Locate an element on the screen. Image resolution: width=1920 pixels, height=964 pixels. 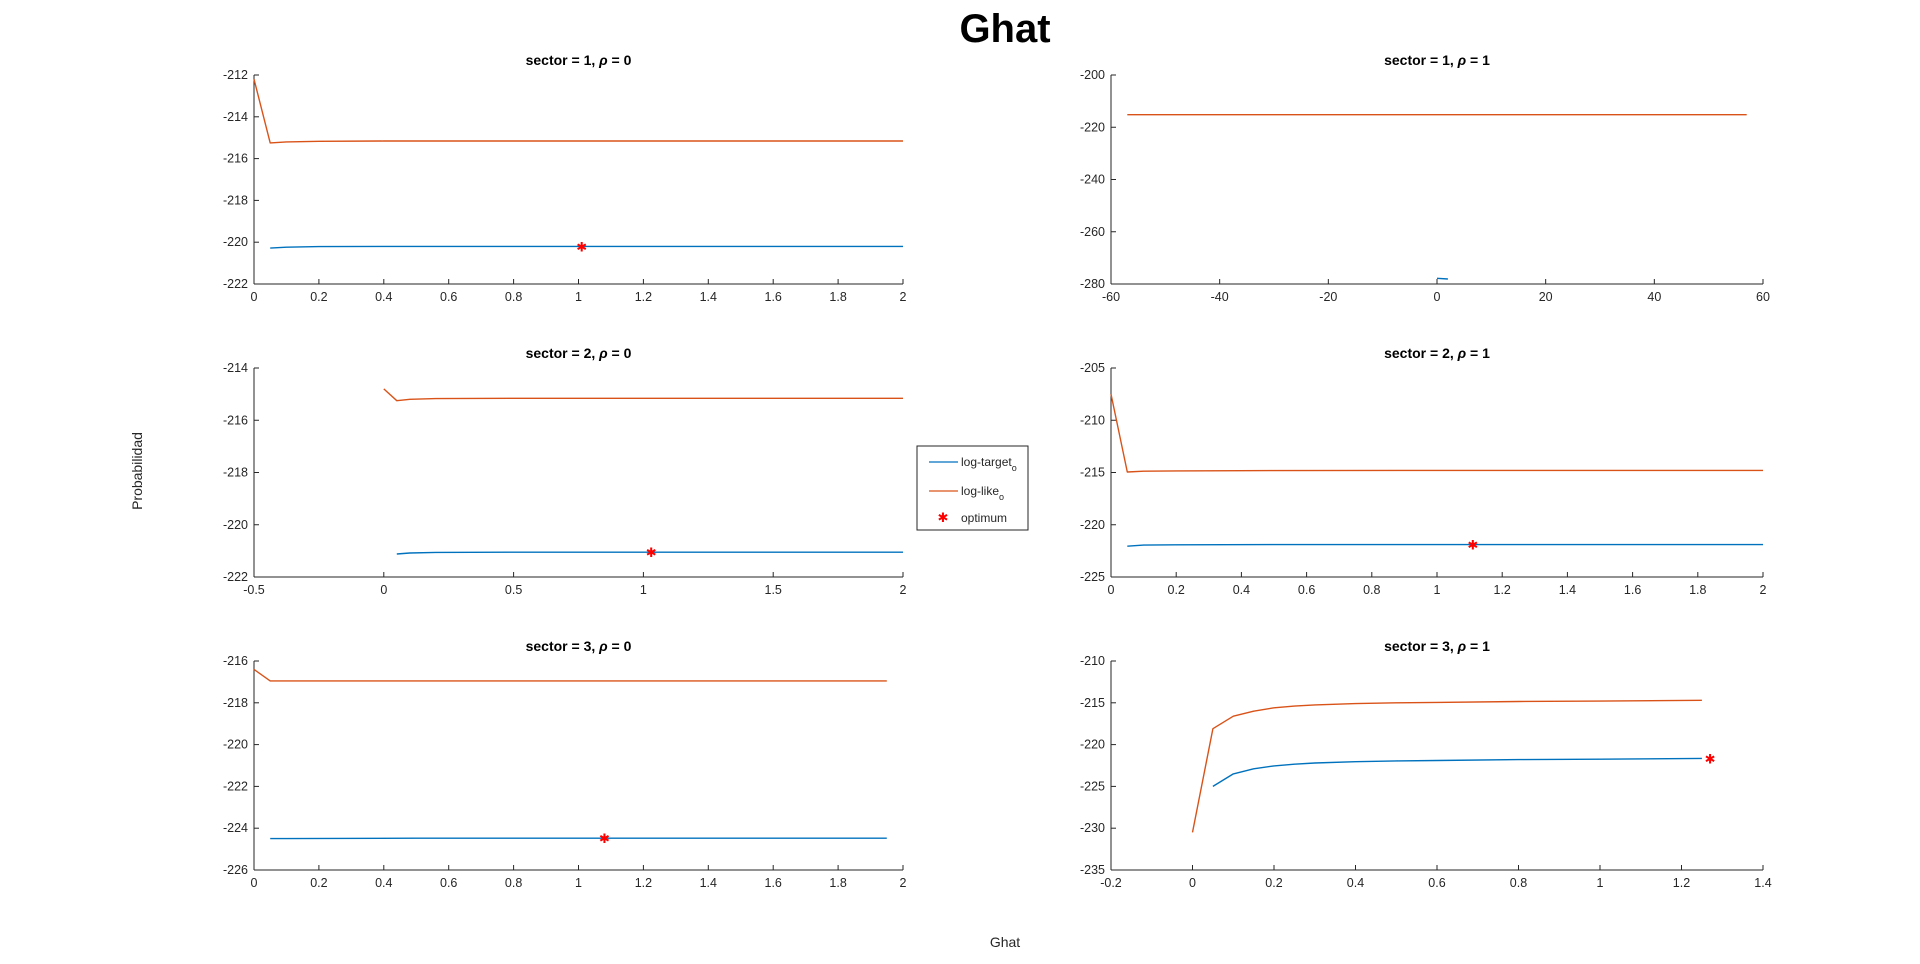
figure-title: Ghat is located at coordinates (1004, 29).